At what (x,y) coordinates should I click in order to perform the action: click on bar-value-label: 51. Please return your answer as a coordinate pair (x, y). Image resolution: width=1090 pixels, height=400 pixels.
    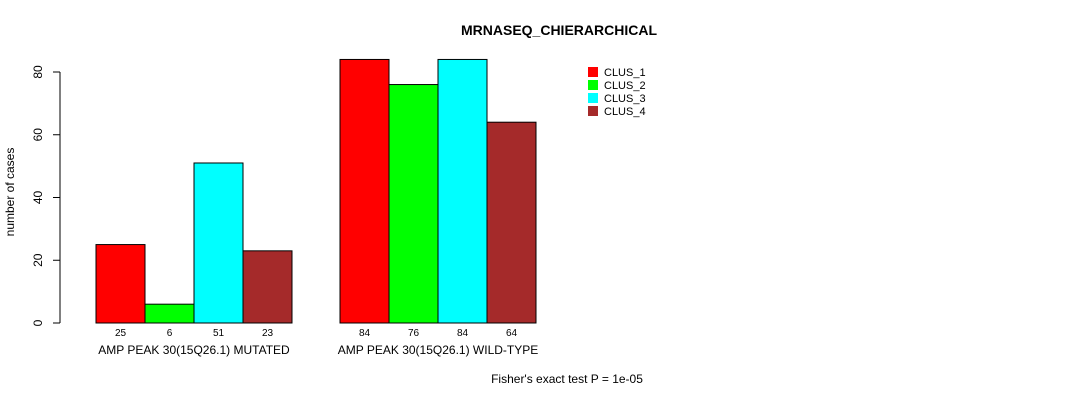
    Looking at the image, I should click on (219, 333).